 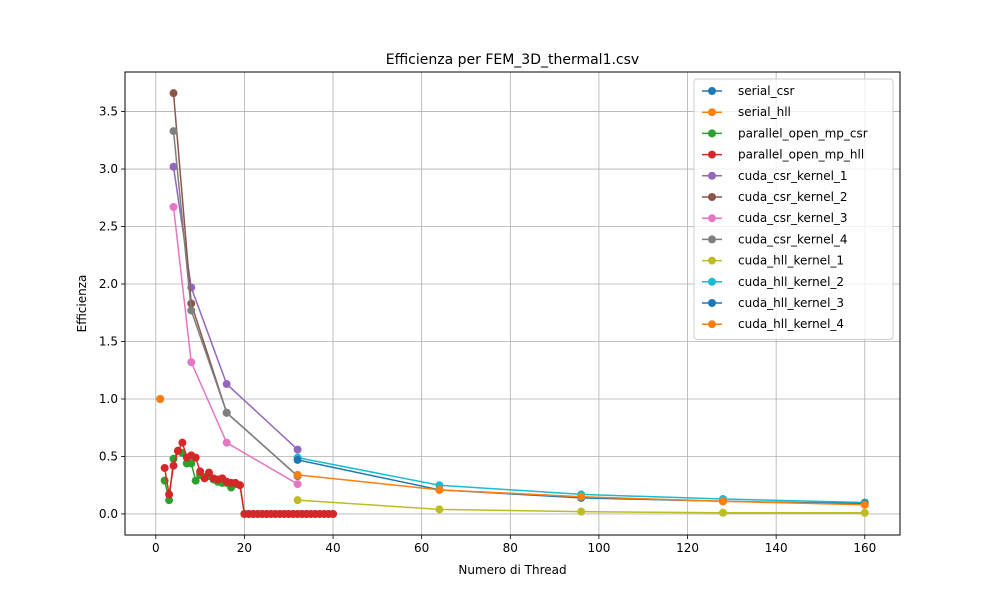 What do you see at coordinates (776, 548) in the screenshot?
I see `x-tick-label: 140` at bounding box center [776, 548].